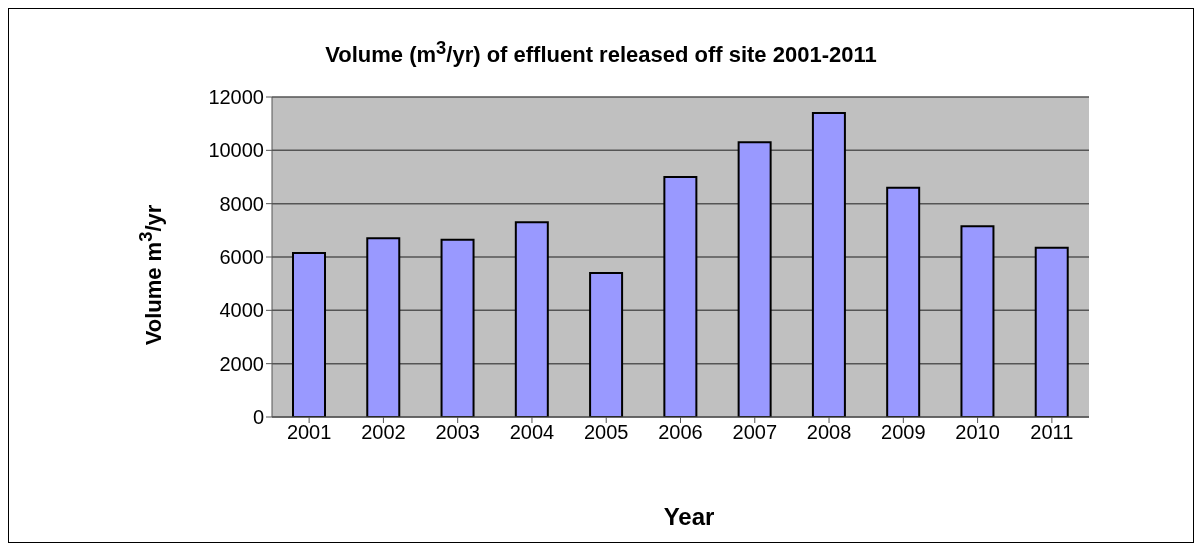  Describe the element at coordinates (241, 363) in the screenshot. I see `y-tick-label: 2000` at that location.